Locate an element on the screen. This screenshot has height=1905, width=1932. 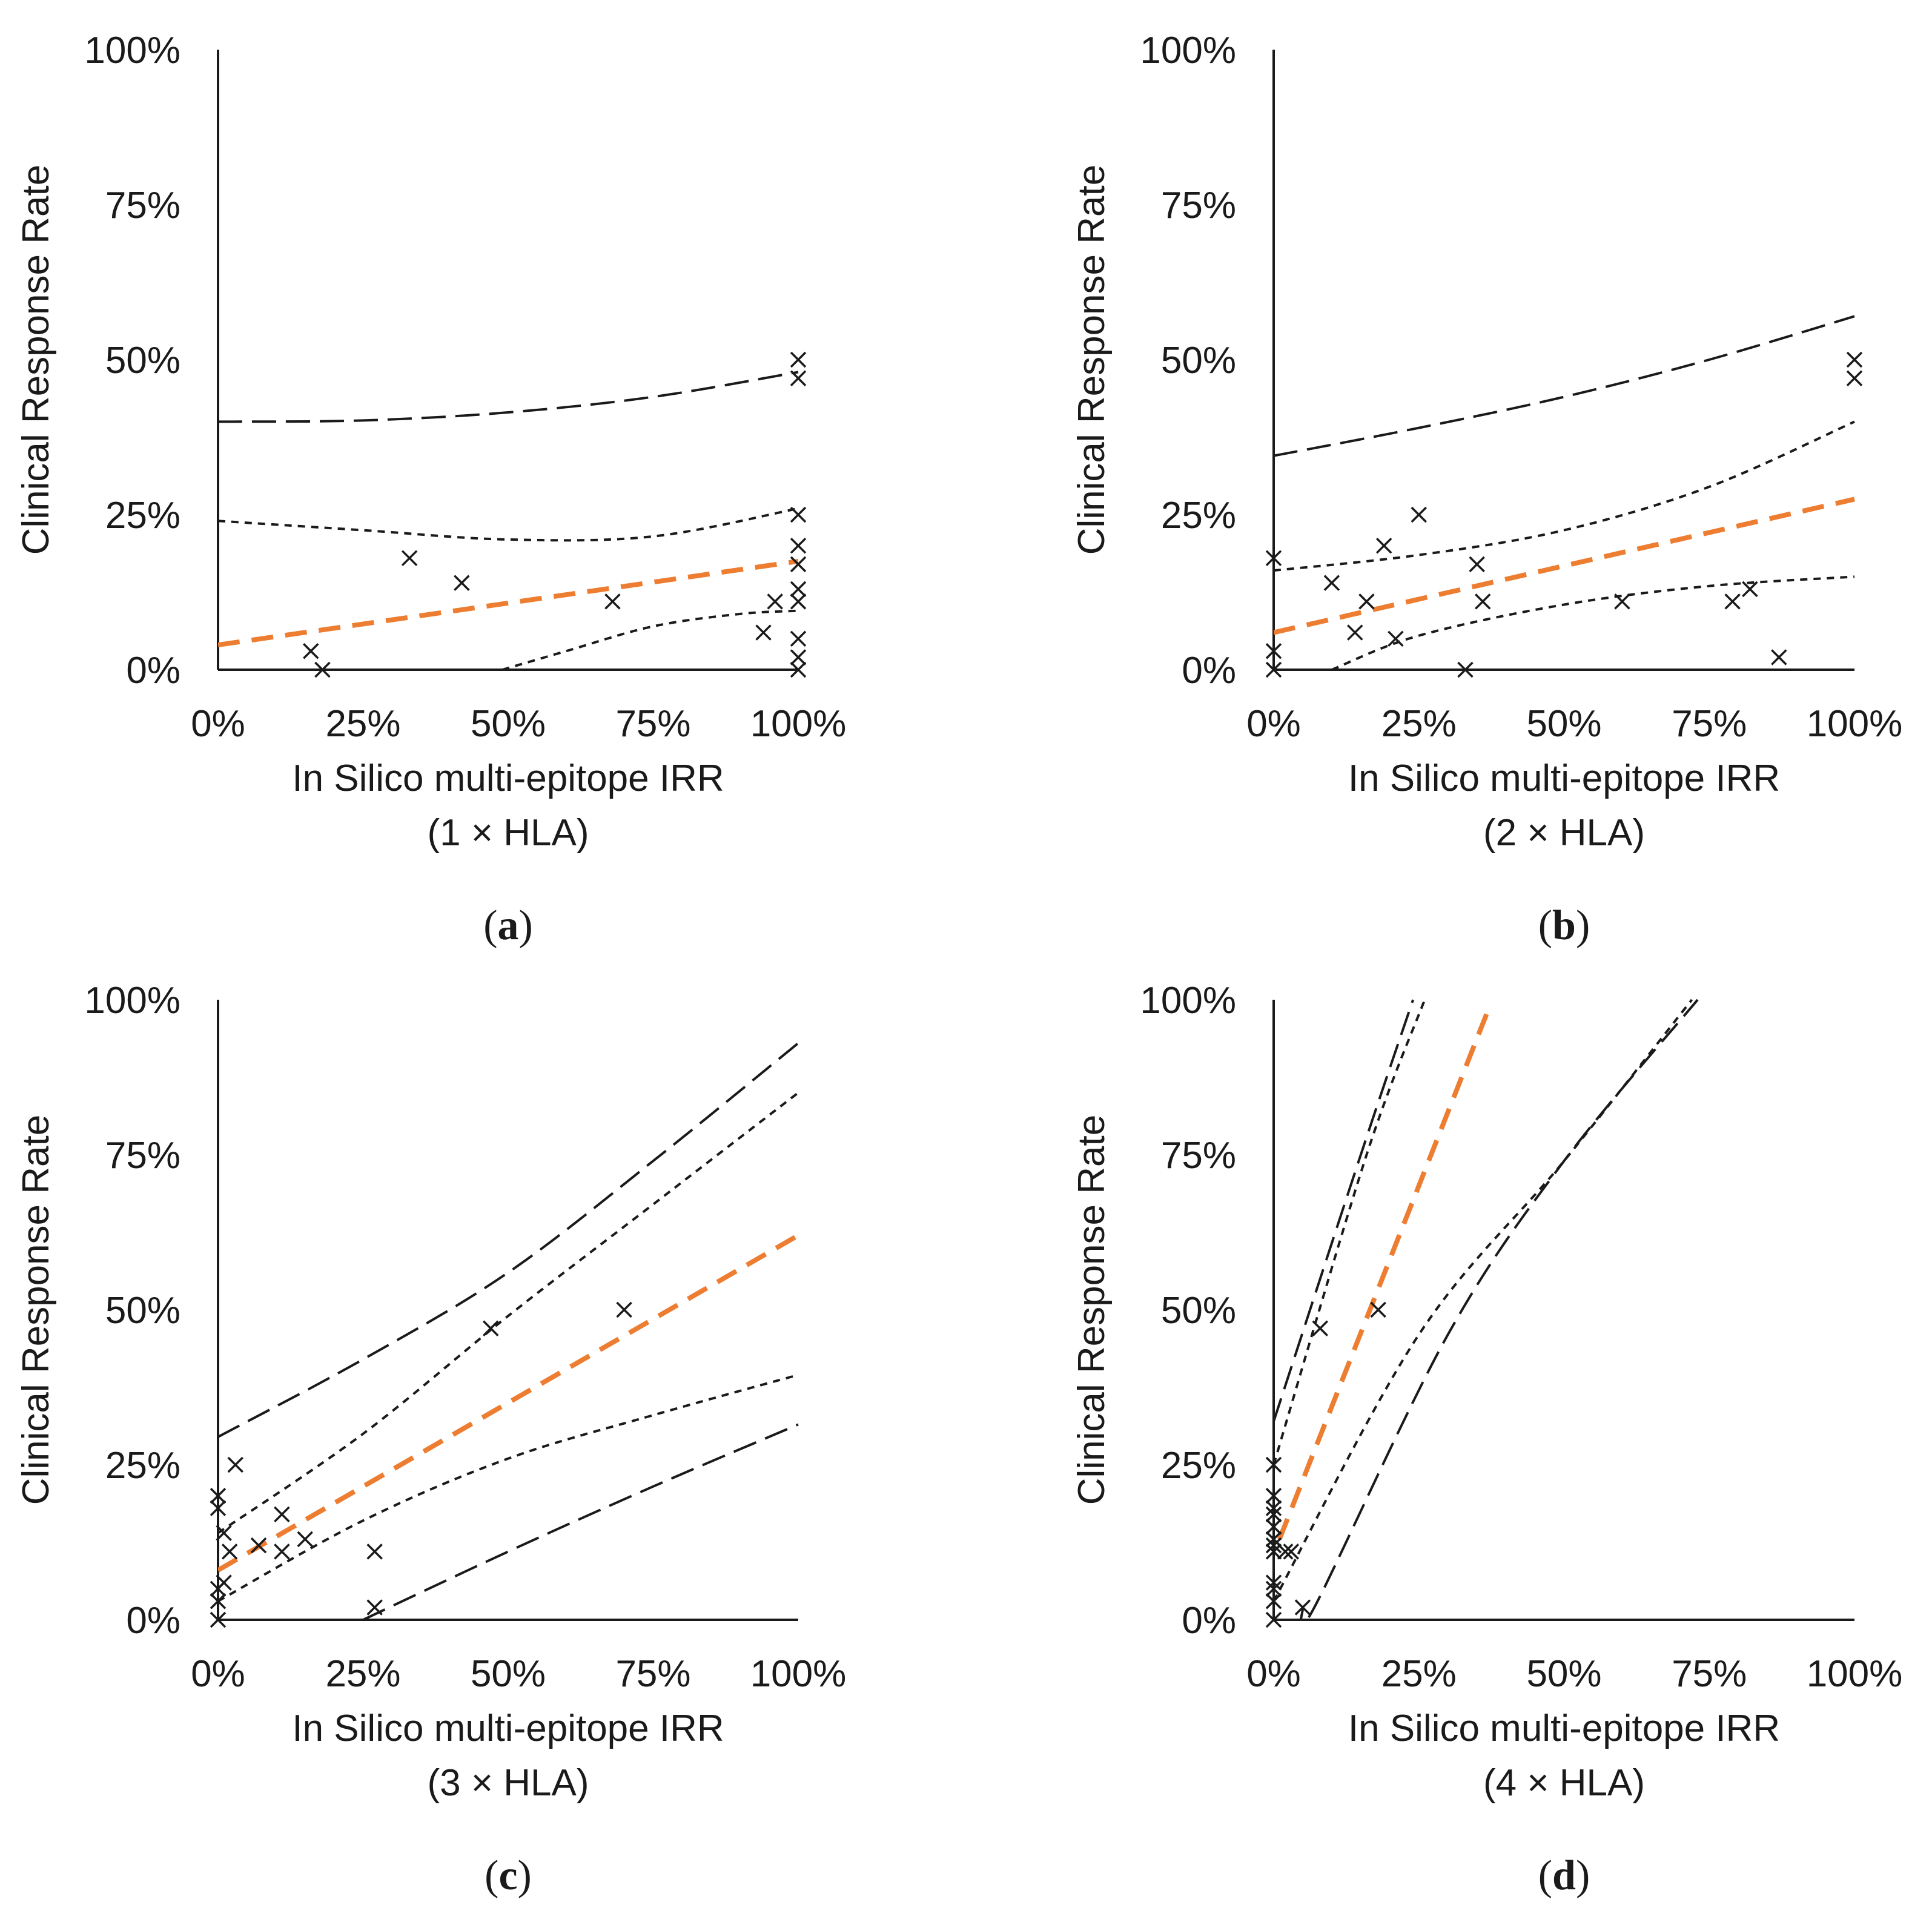
x-axis-subtitle: (2 × HLA) is located at coordinates (1564, 833).